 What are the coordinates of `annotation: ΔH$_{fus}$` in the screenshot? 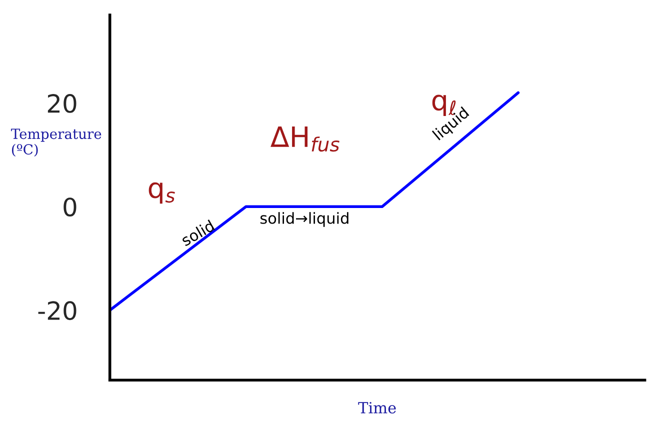 It's located at (305, 139).